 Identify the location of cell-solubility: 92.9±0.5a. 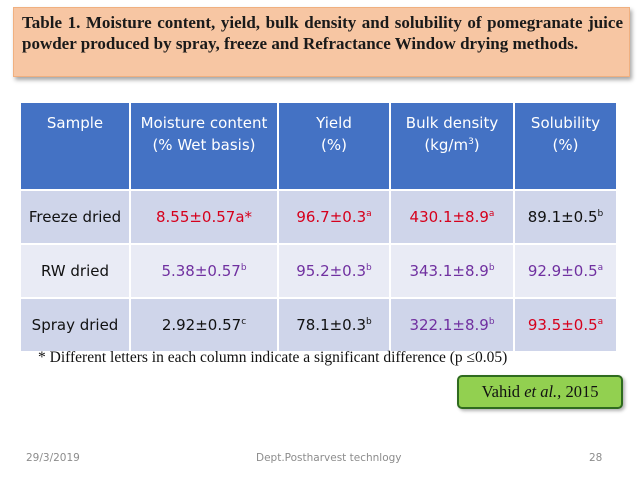
(565, 270).